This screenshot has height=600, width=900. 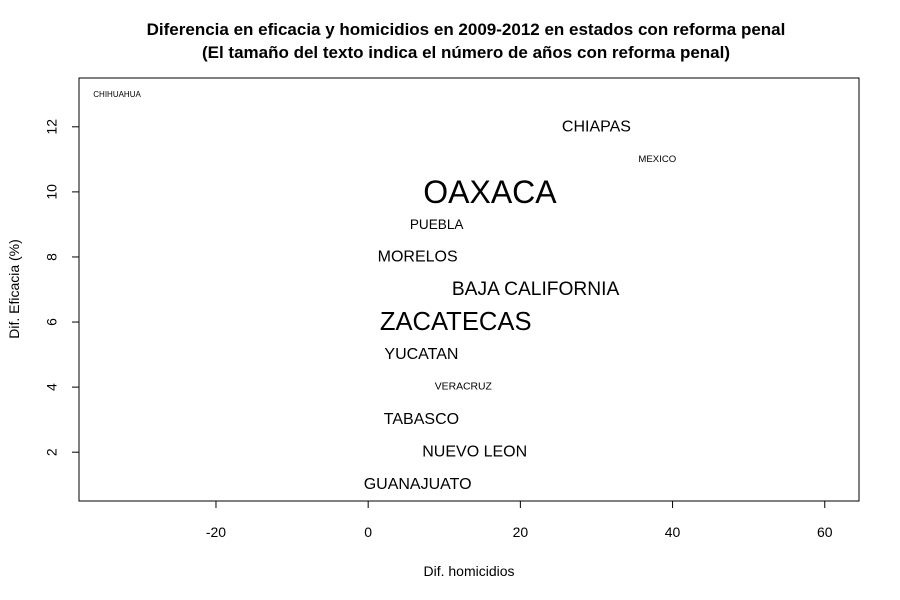 What do you see at coordinates (519, 520) in the screenshot?
I see `x-axis: -20 0 20 40 60` at bounding box center [519, 520].